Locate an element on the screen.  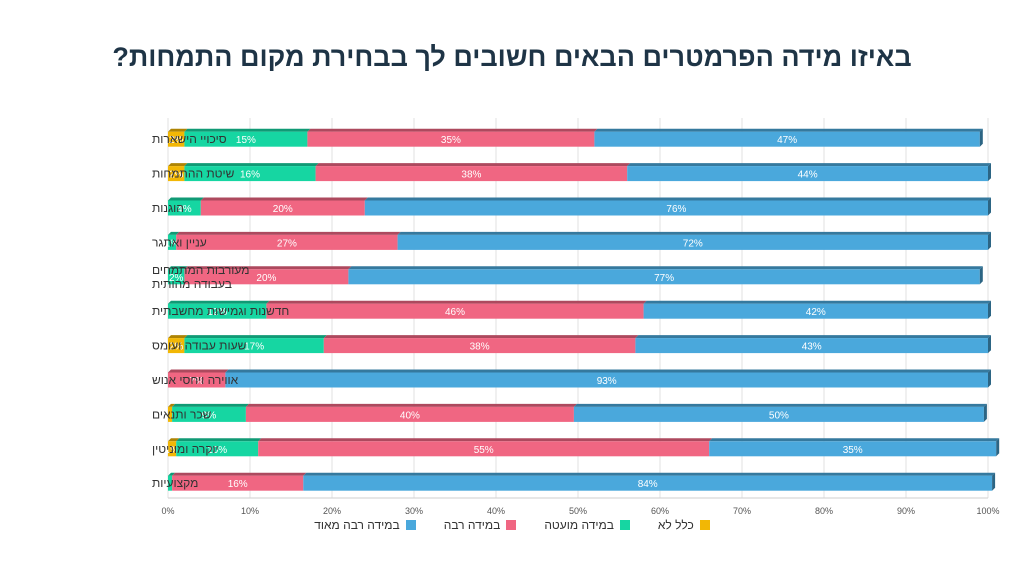
data-label: 1% is located at coordinates (172, 450).